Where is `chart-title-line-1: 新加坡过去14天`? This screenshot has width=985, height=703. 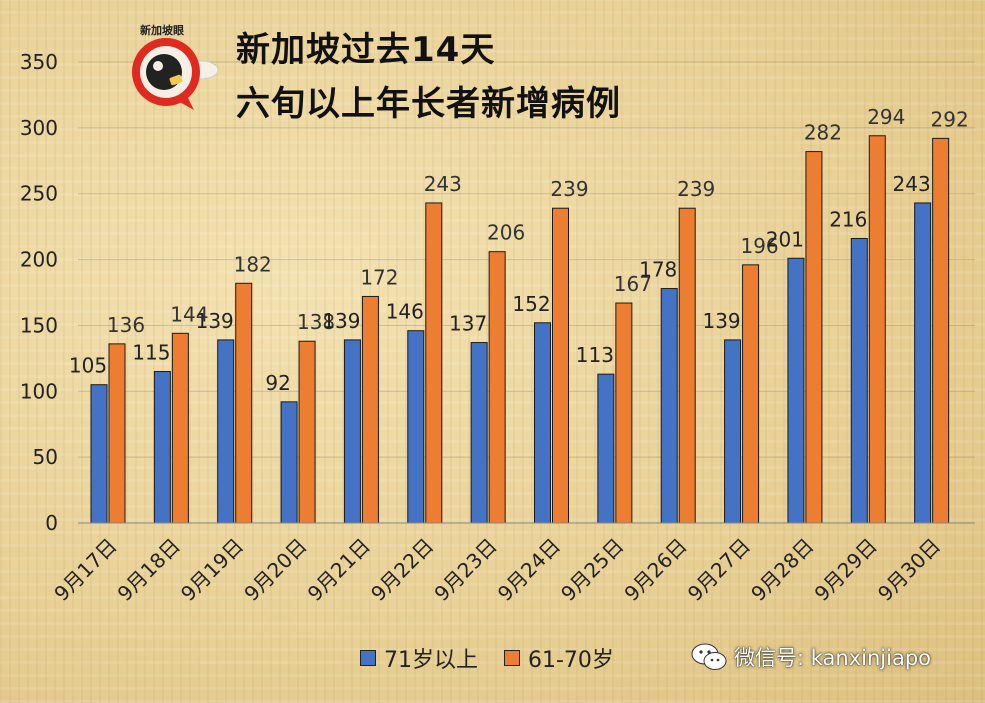 chart-title-line-1: 新加坡过去14天 is located at coordinates (366, 50).